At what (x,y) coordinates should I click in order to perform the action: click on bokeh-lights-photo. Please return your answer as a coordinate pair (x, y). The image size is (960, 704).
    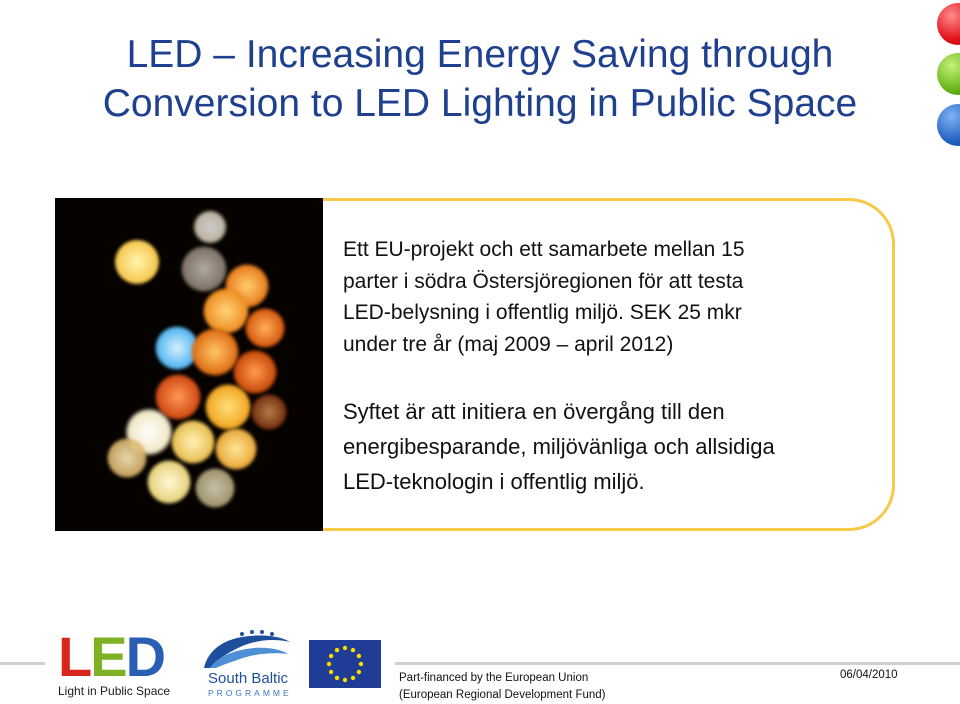
    Looking at the image, I should click on (189, 364).